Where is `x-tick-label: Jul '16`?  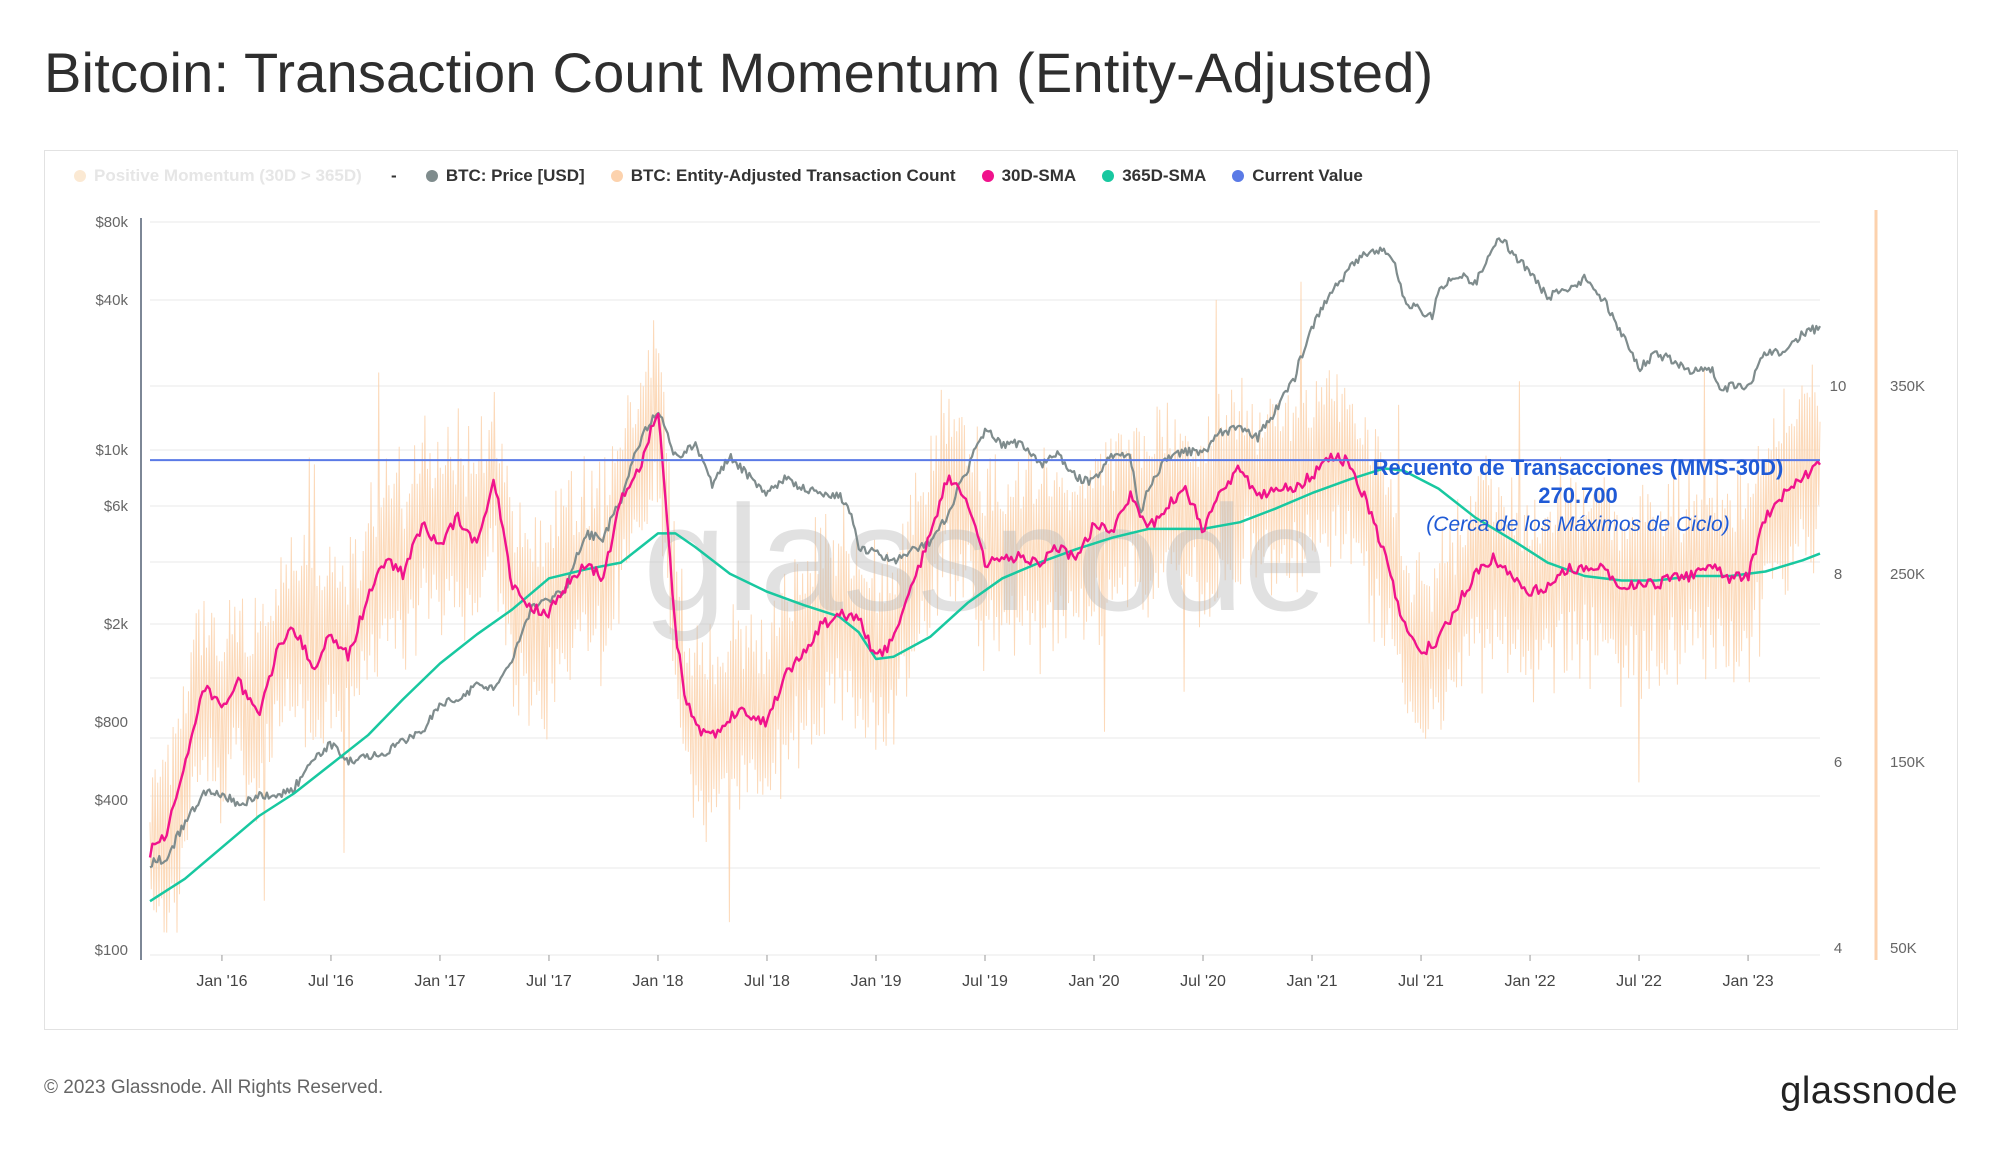
x-tick-label: Jul '16 is located at coordinates (331, 981).